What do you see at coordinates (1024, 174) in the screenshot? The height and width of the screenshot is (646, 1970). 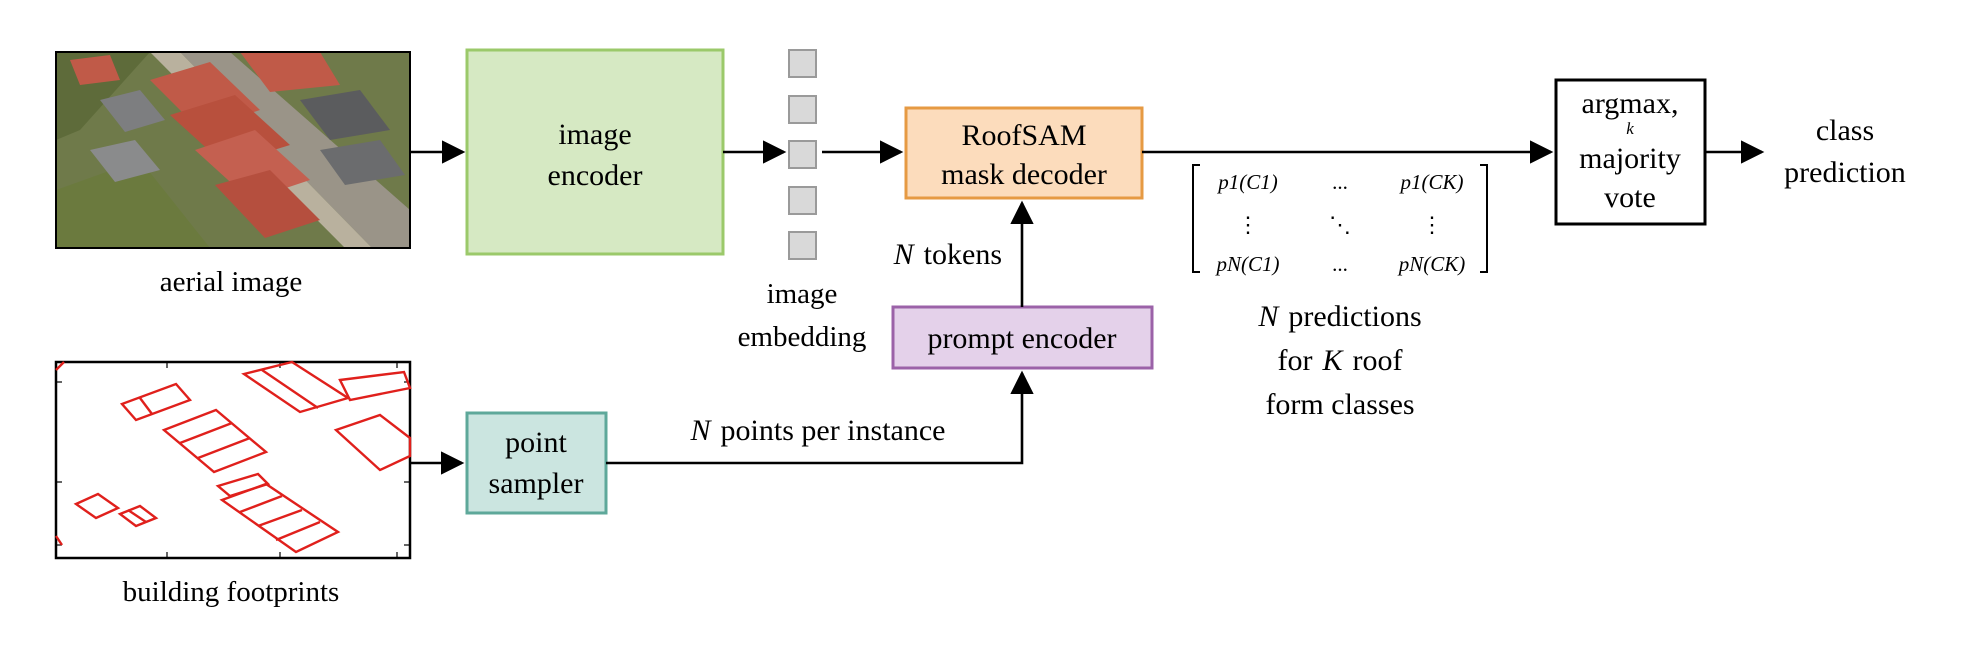 I see `mask-decoder-label-line2: mask decoder` at bounding box center [1024, 174].